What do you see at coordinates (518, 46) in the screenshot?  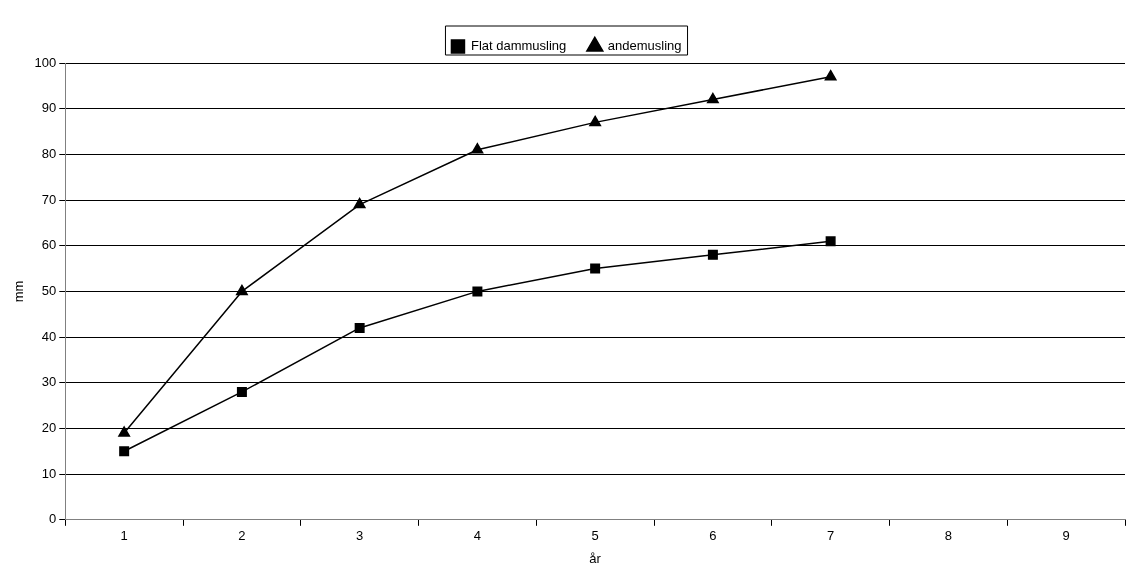 I see `legend-label: Flat dammusling` at bounding box center [518, 46].